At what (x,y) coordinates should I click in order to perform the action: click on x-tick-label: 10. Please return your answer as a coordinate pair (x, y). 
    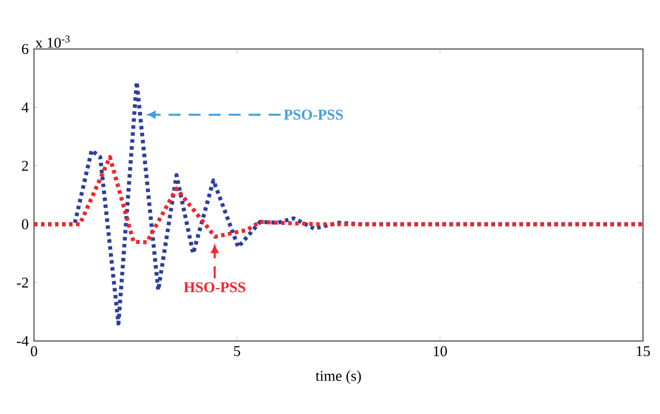
    Looking at the image, I should click on (440, 351).